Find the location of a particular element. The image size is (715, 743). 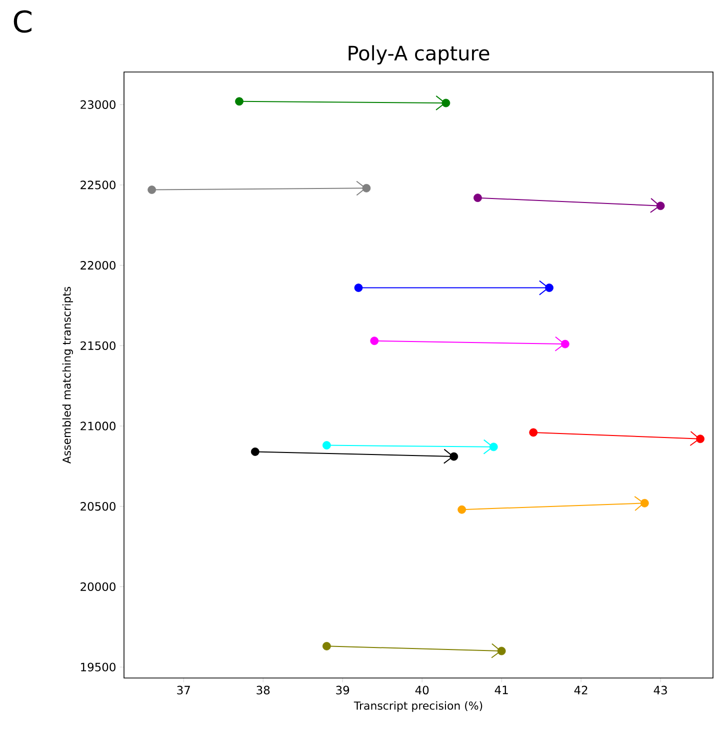

x-tick-label: 37 is located at coordinates (183, 690).